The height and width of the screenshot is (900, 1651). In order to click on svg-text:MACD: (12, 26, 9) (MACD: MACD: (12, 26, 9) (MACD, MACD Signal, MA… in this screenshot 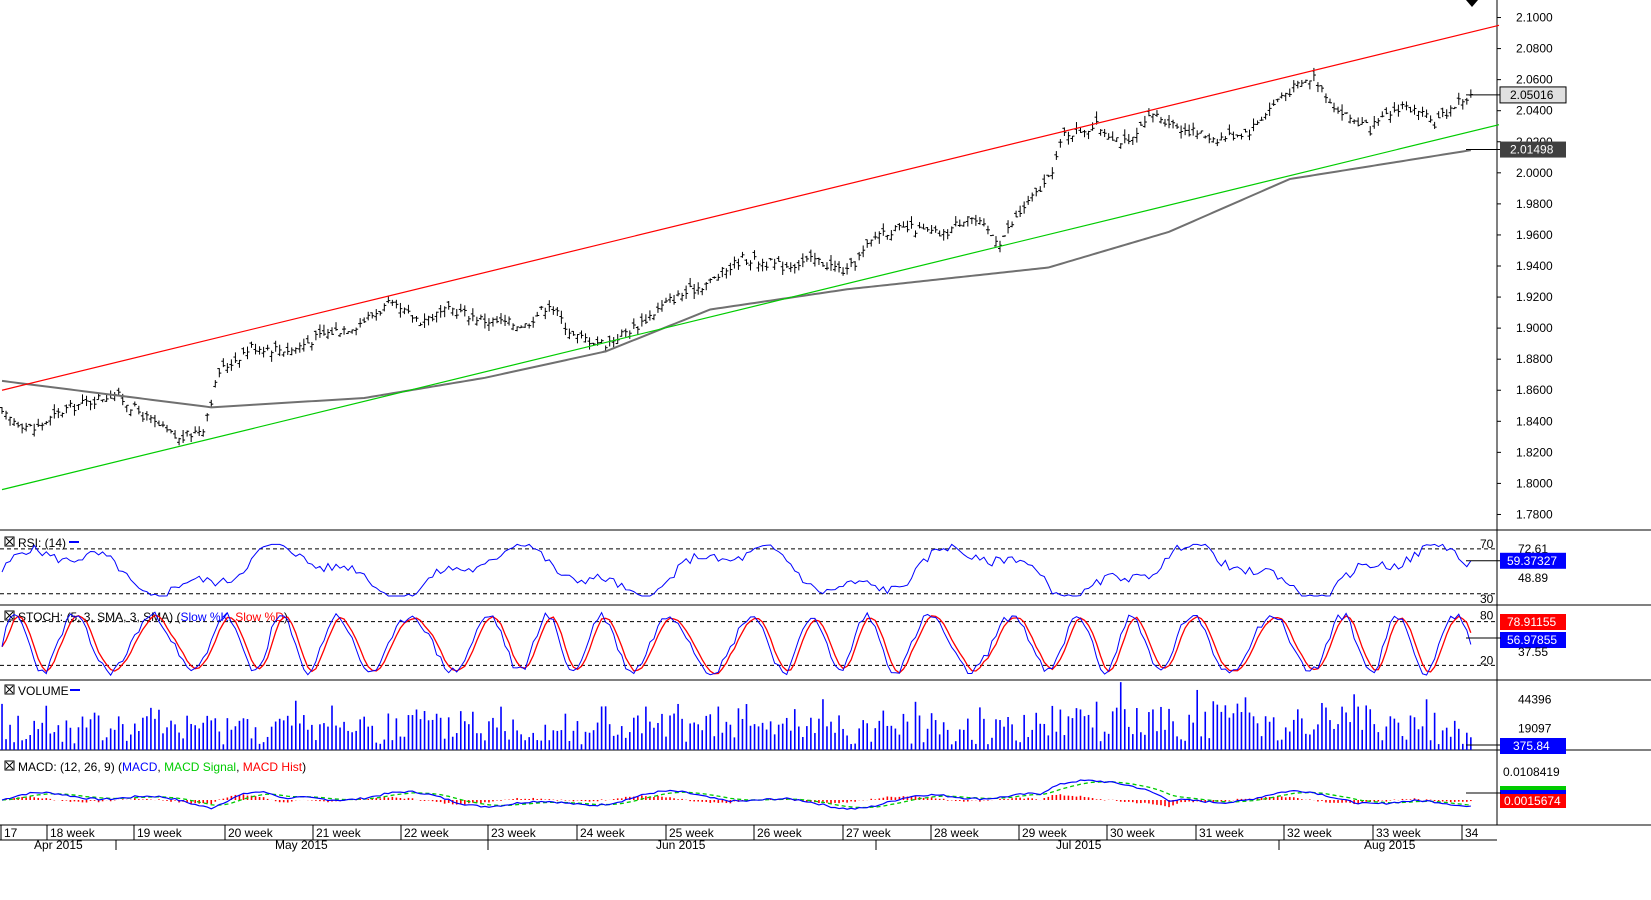, I will do `click(162, 767)`.